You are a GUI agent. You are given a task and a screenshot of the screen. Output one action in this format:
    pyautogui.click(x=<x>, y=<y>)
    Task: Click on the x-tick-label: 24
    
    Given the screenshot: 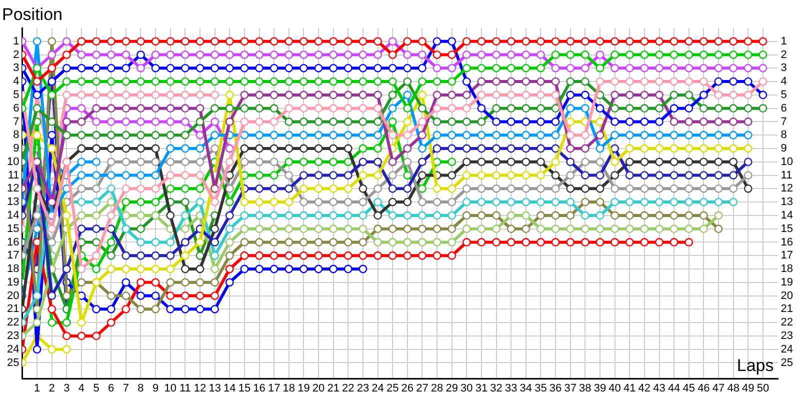 What is the action you would take?
    pyautogui.click(x=378, y=388)
    